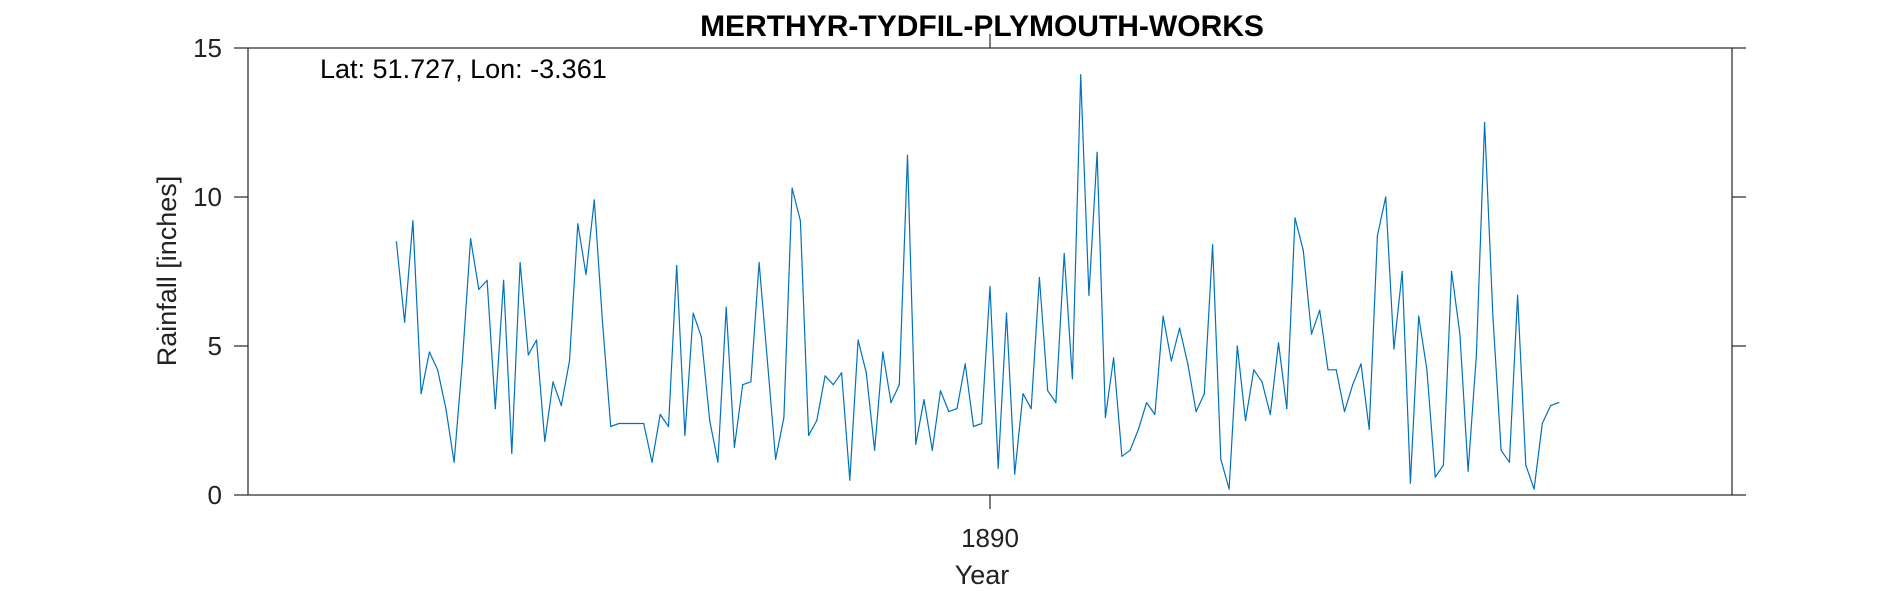  Describe the element at coordinates (167, 271) in the screenshot. I see `y-axis-label: Rainfall [inches]` at that location.